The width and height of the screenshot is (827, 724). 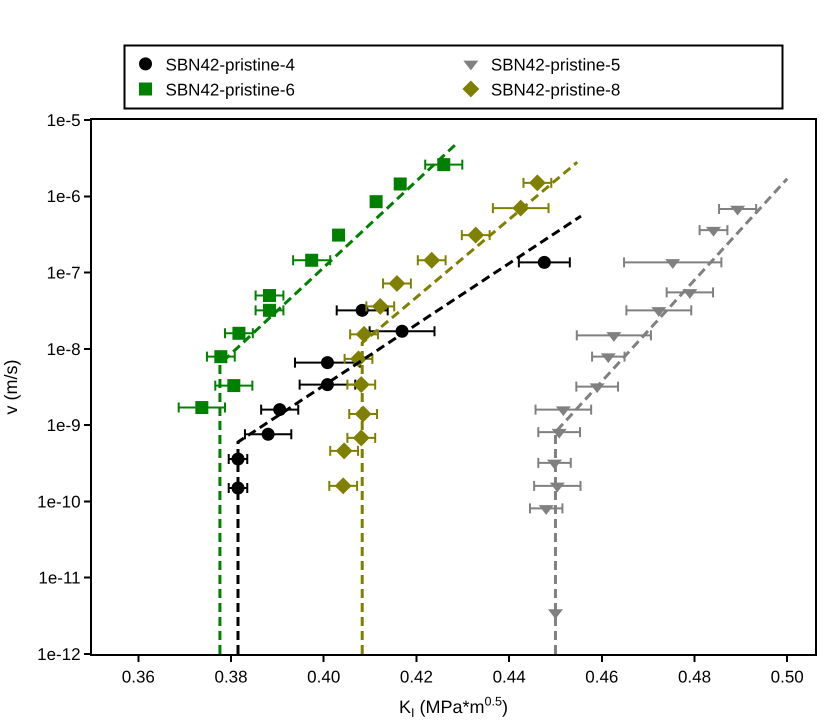 I want to click on x-tick-label: 0.46, so click(x=601, y=676).